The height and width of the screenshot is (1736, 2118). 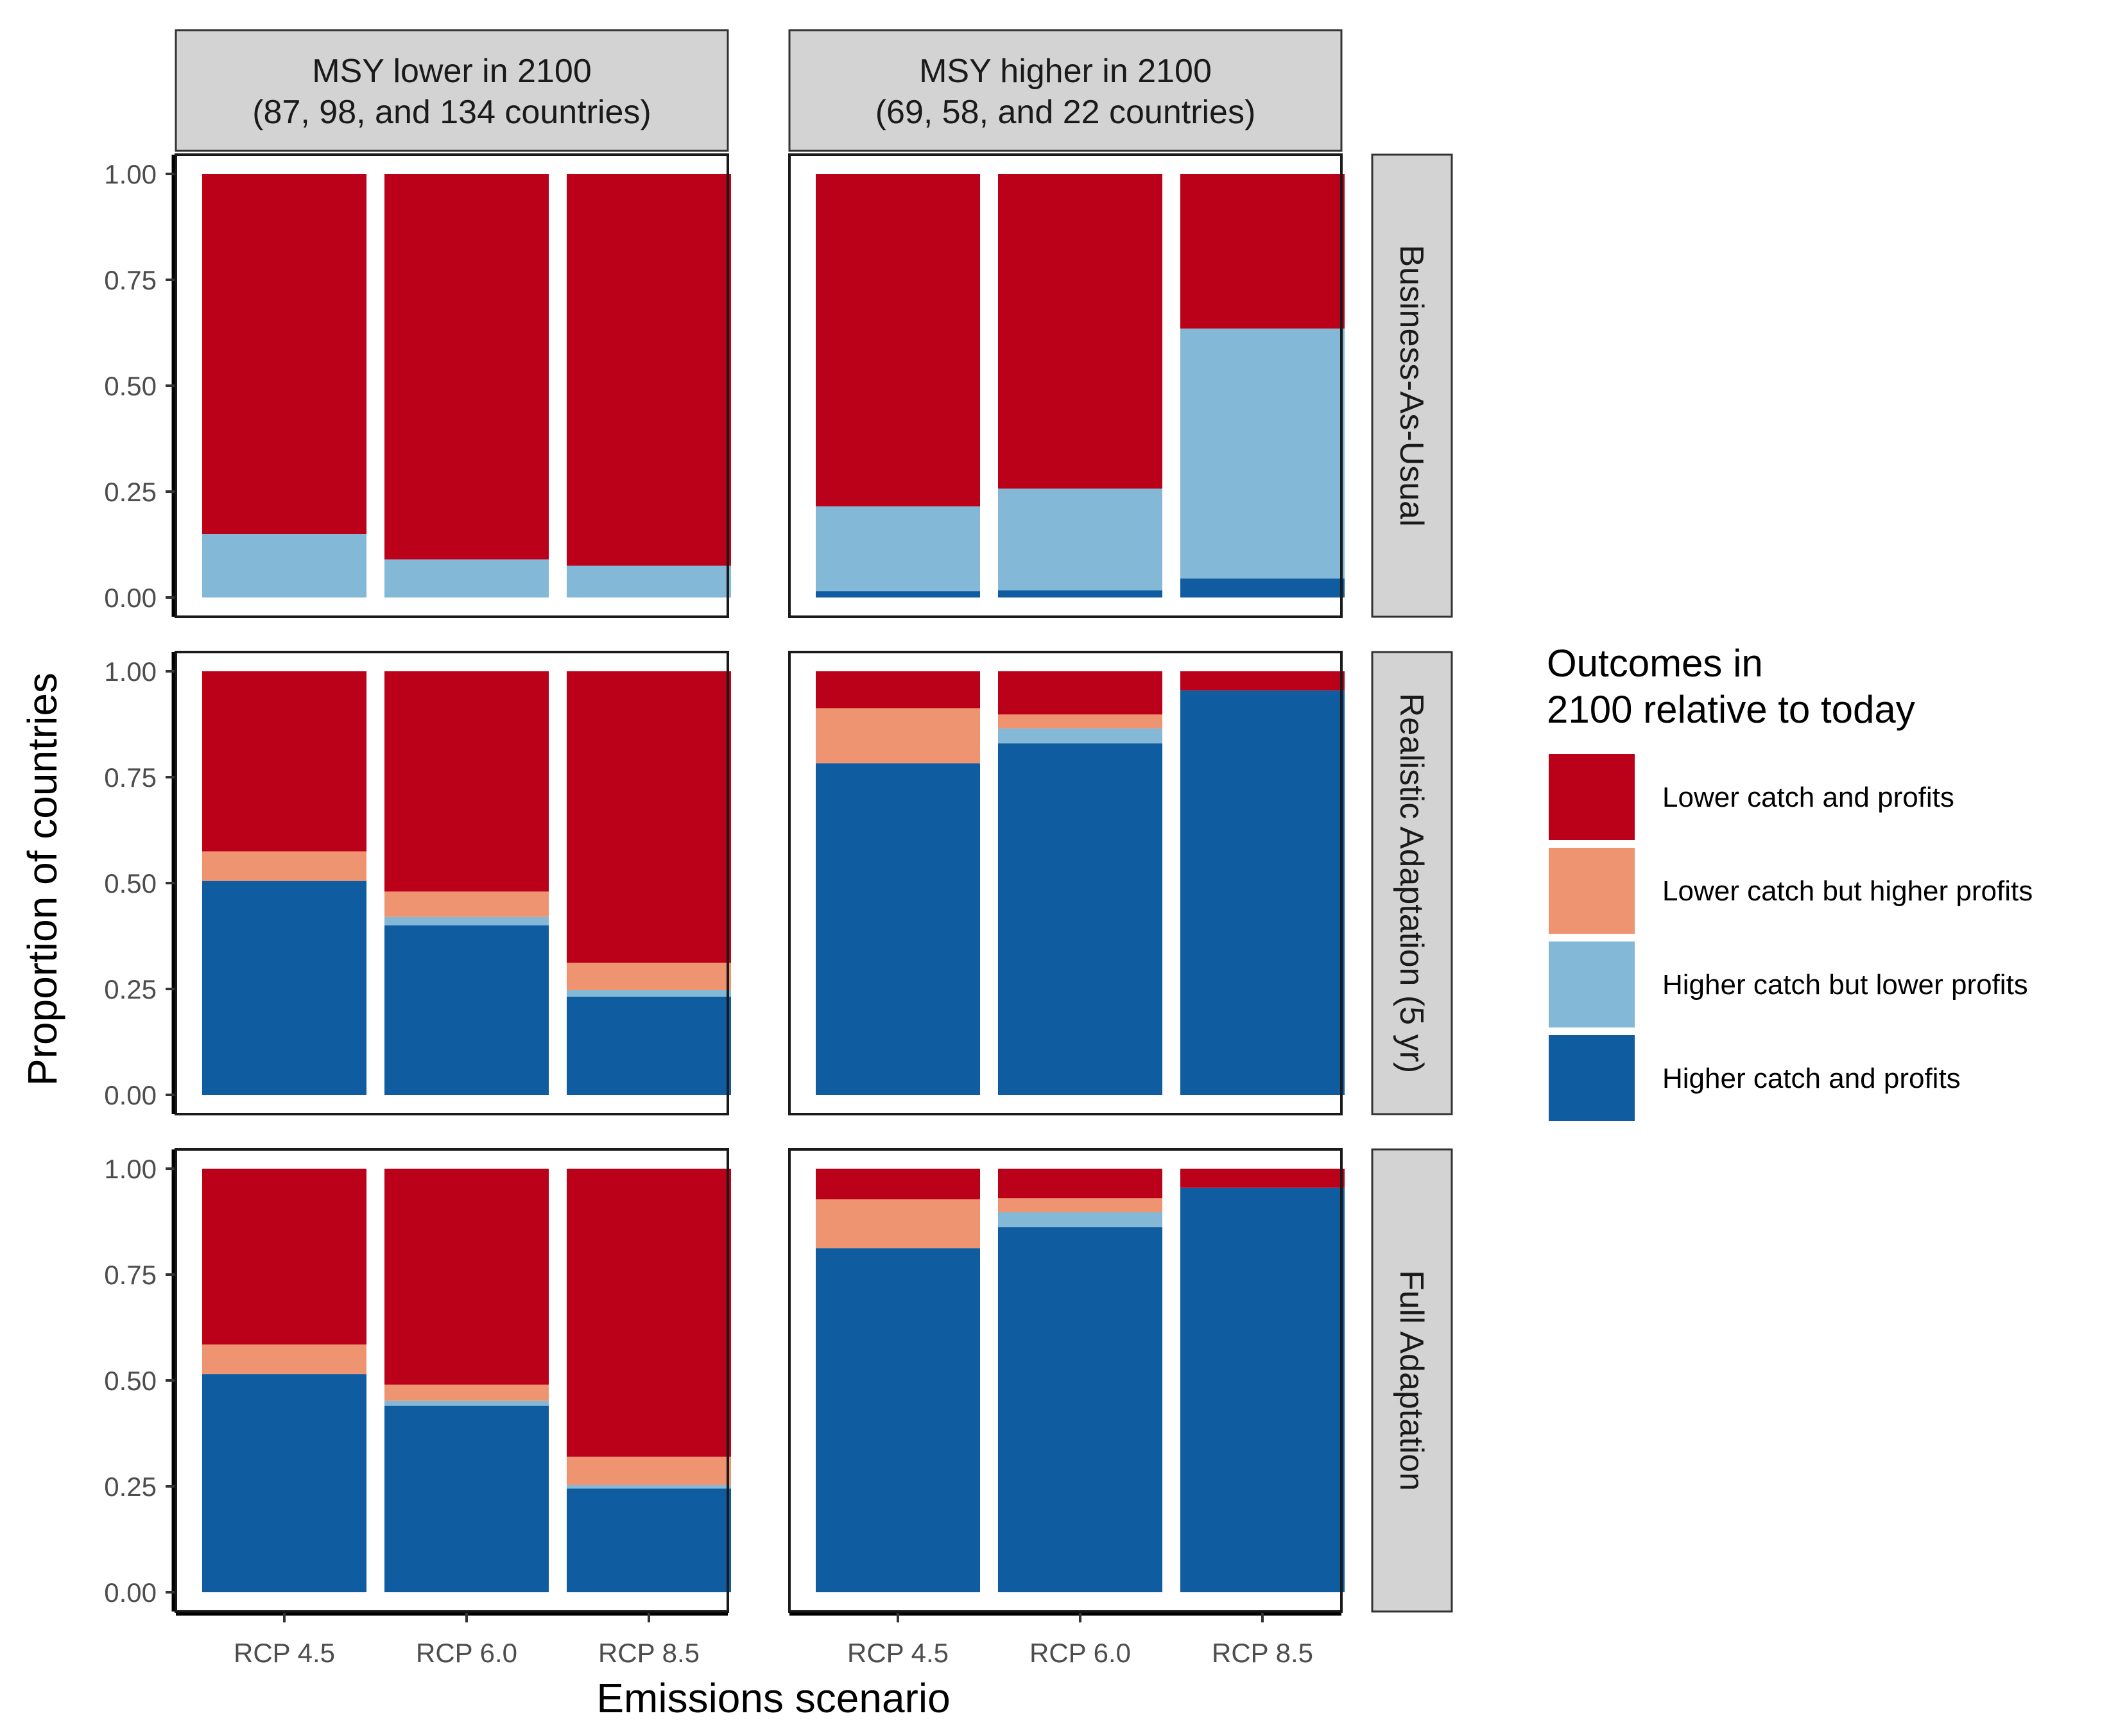 I want to click on panel-r0-c1, so click(x=1066, y=385).